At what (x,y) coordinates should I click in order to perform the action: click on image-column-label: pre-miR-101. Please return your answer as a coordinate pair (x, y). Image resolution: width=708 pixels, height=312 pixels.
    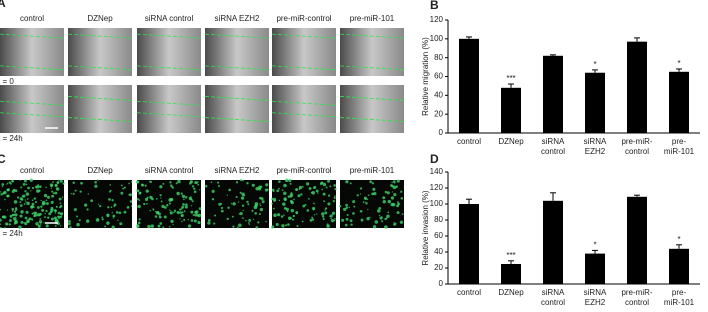
    Looking at the image, I should click on (372, 170).